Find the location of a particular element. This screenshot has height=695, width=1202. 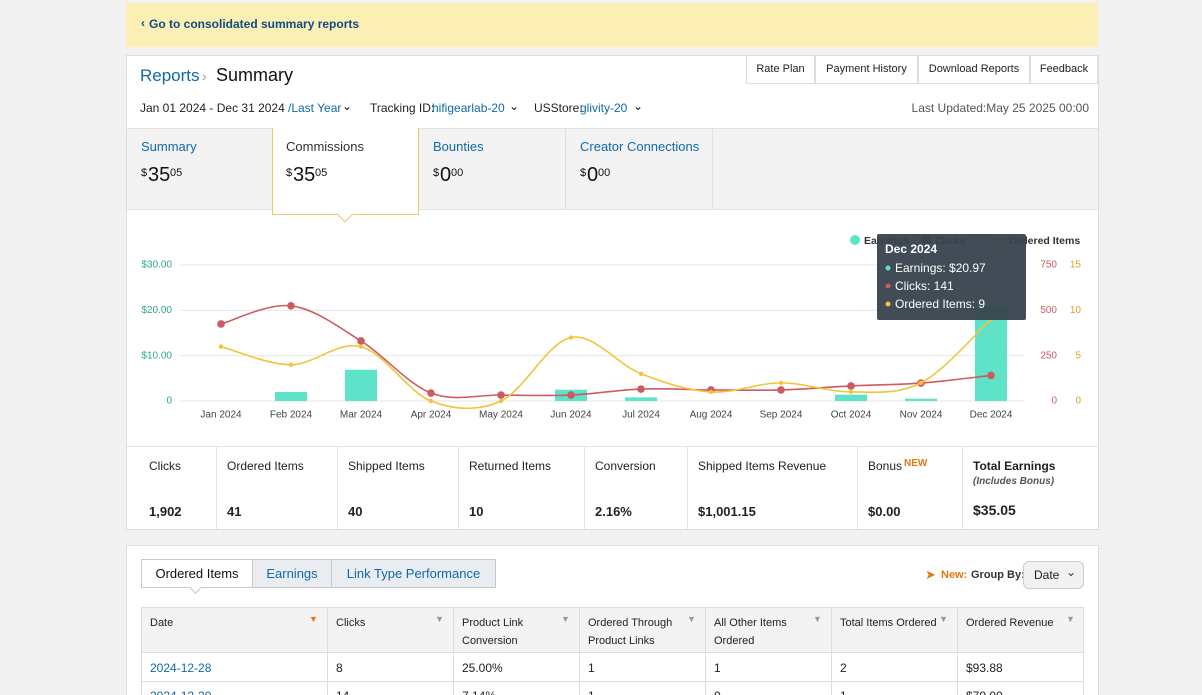

x-tick-label: Feb 2024 is located at coordinates (291, 415).